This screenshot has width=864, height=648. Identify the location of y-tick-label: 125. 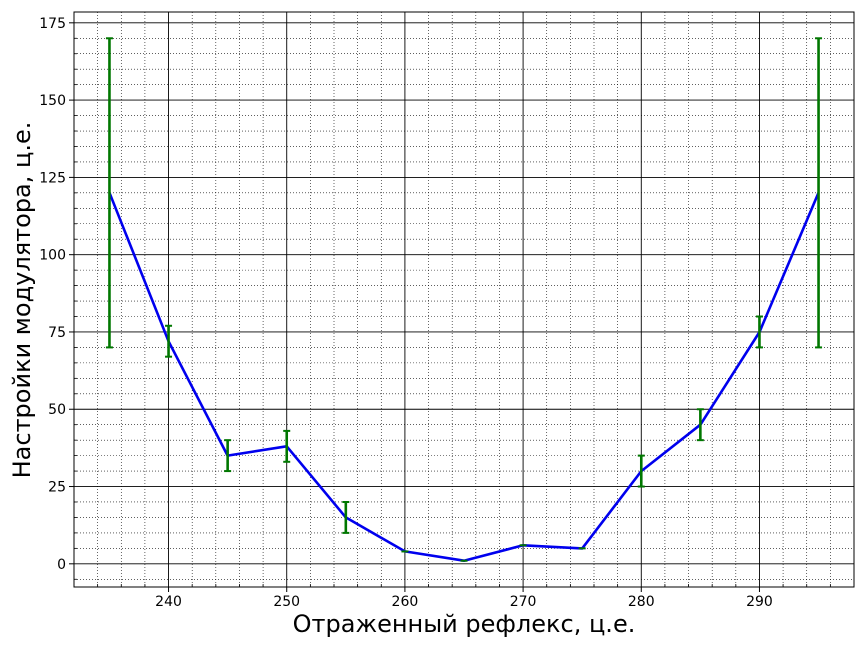
(52, 178).